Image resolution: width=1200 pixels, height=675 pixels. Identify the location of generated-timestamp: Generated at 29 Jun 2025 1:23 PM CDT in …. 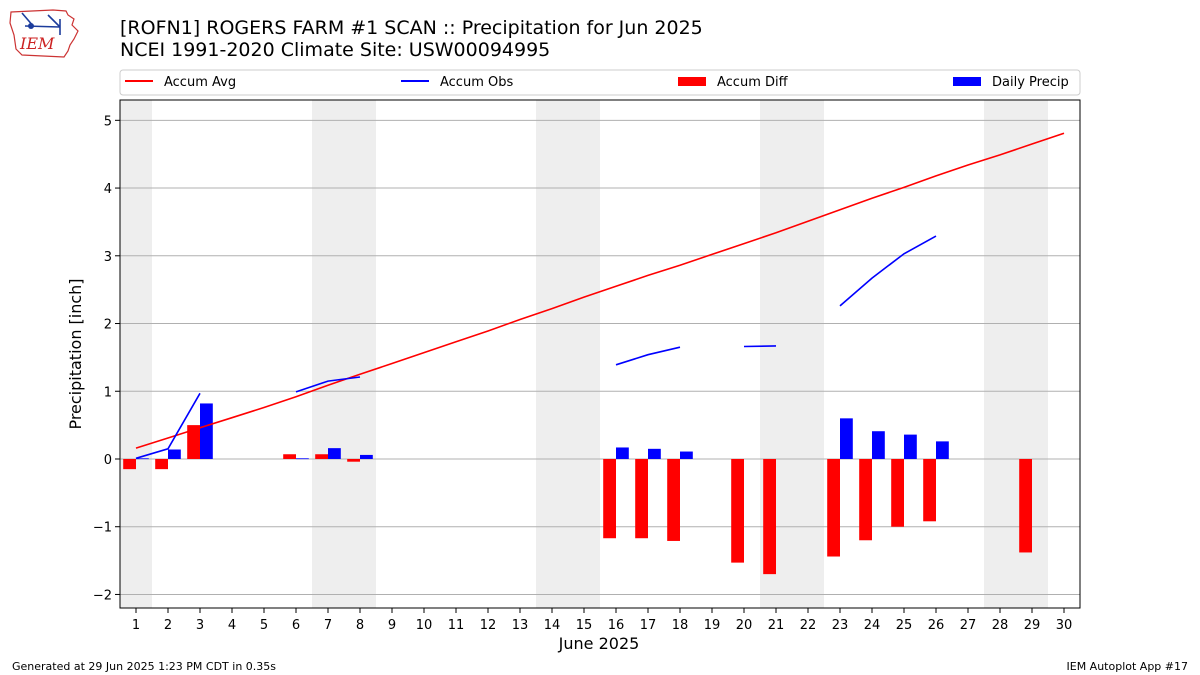
(144, 666).